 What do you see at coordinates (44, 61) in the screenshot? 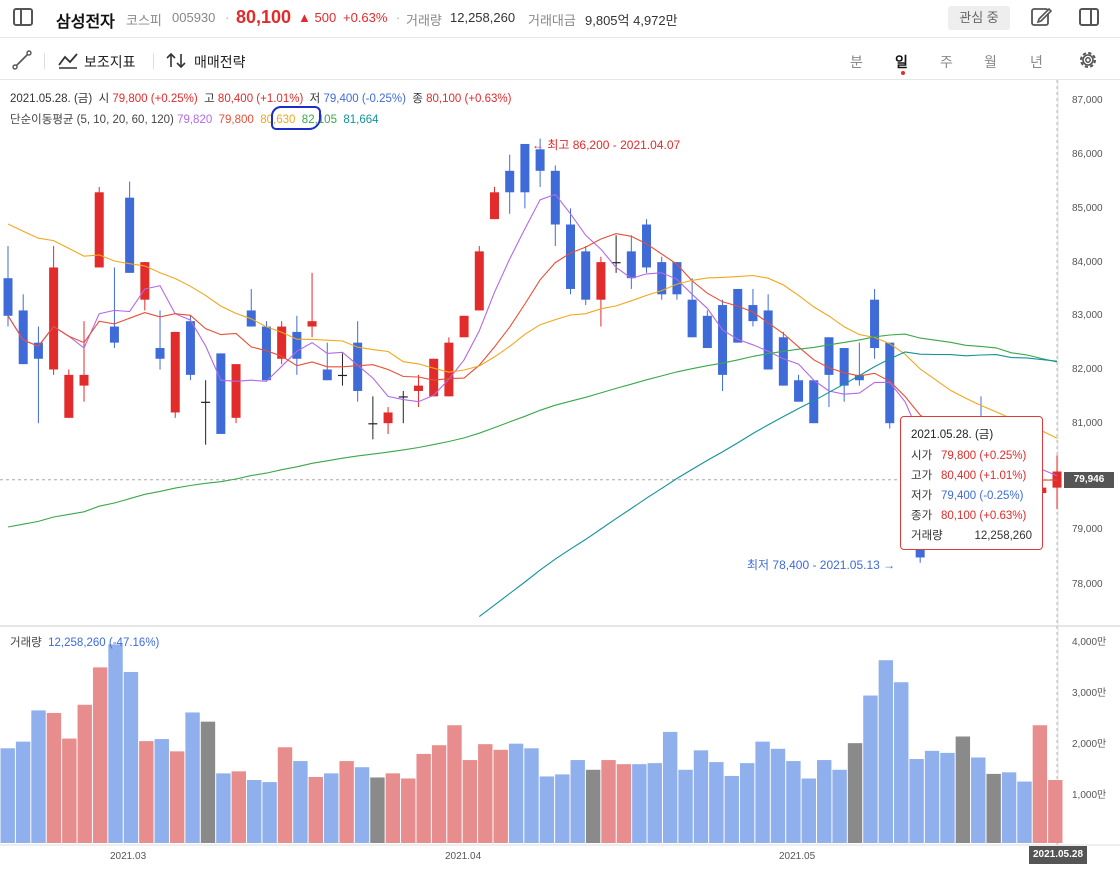
I see `toolbar-divider` at bounding box center [44, 61].